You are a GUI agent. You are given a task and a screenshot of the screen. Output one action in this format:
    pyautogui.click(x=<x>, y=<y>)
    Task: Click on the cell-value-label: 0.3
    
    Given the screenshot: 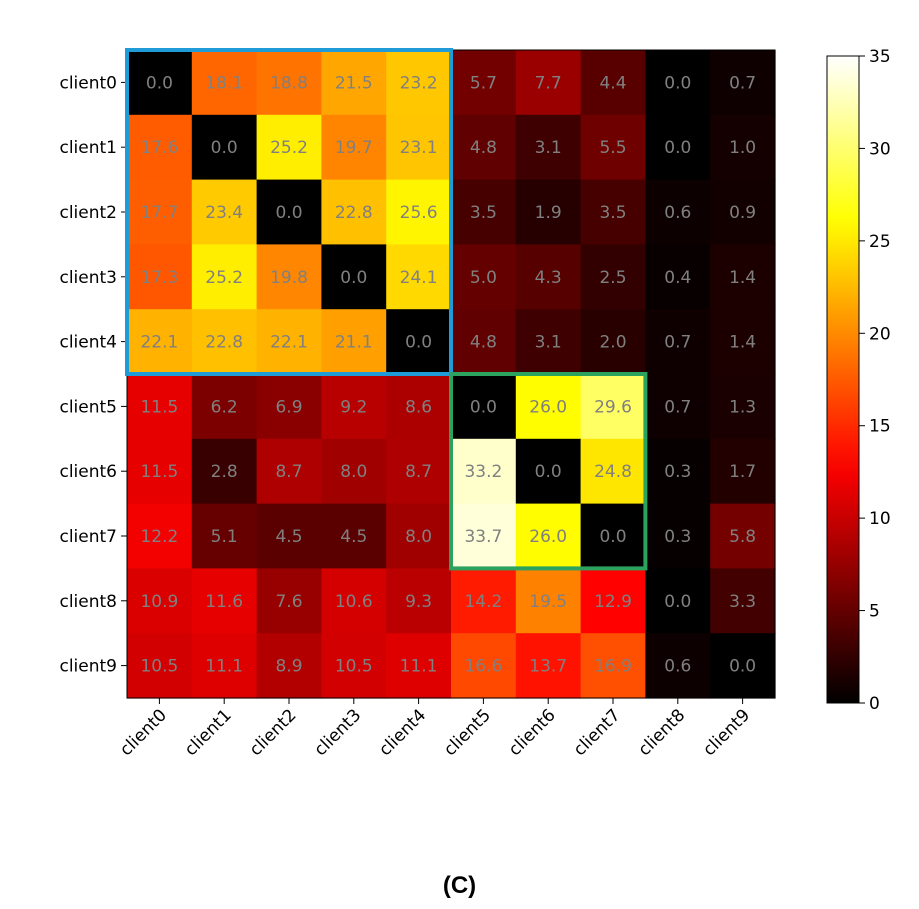 What is the action you would take?
    pyautogui.click(x=677, y=472)
    